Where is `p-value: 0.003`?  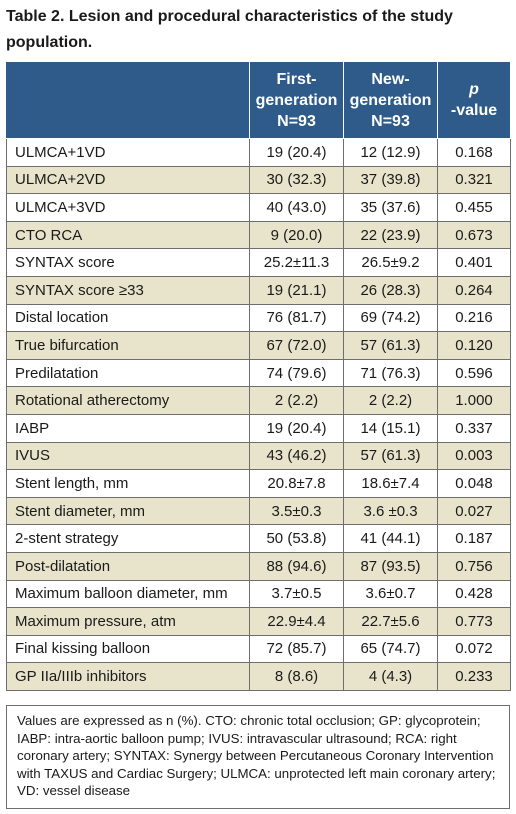
p-value: 0.003 is located at coordinates (474, 456).